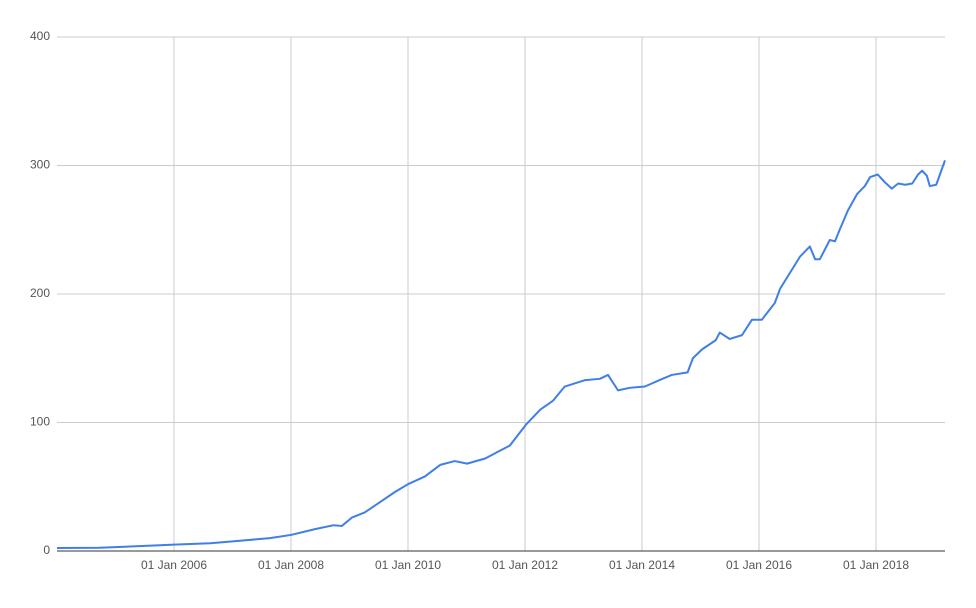  What do you see at coordinates (642, 565) in the screenshot?
I see `x-tick-label: 01 Jan 2014` at bounding box center [642, 565].